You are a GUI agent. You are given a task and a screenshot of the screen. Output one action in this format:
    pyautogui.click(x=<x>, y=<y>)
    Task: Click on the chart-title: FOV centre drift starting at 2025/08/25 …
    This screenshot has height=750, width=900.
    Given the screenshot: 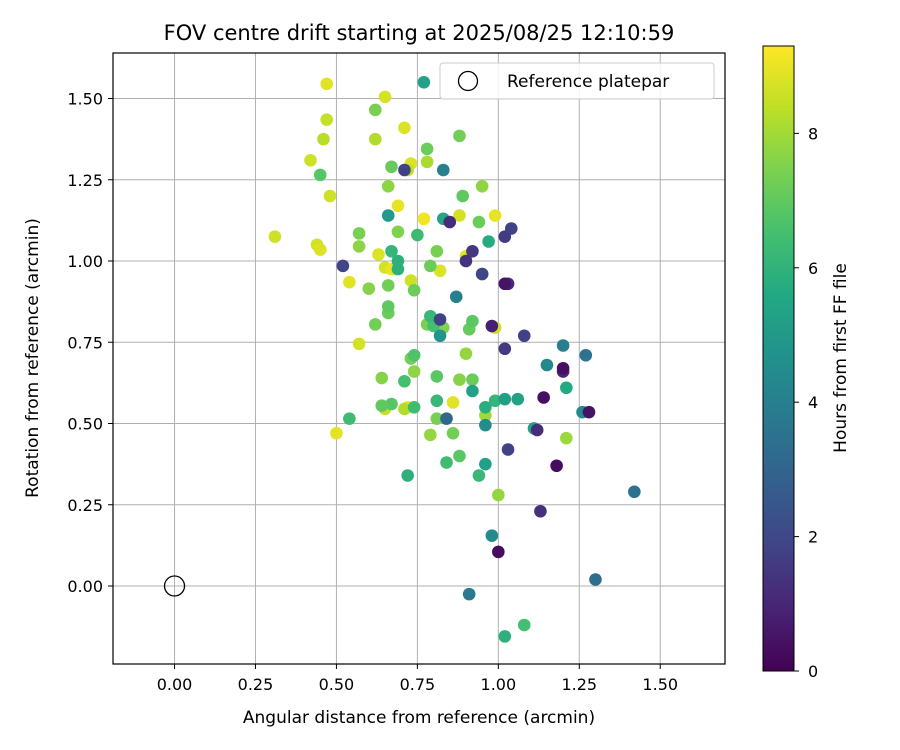 What is the action you would take?
    pyautogui.click(x=419, y=33)
    